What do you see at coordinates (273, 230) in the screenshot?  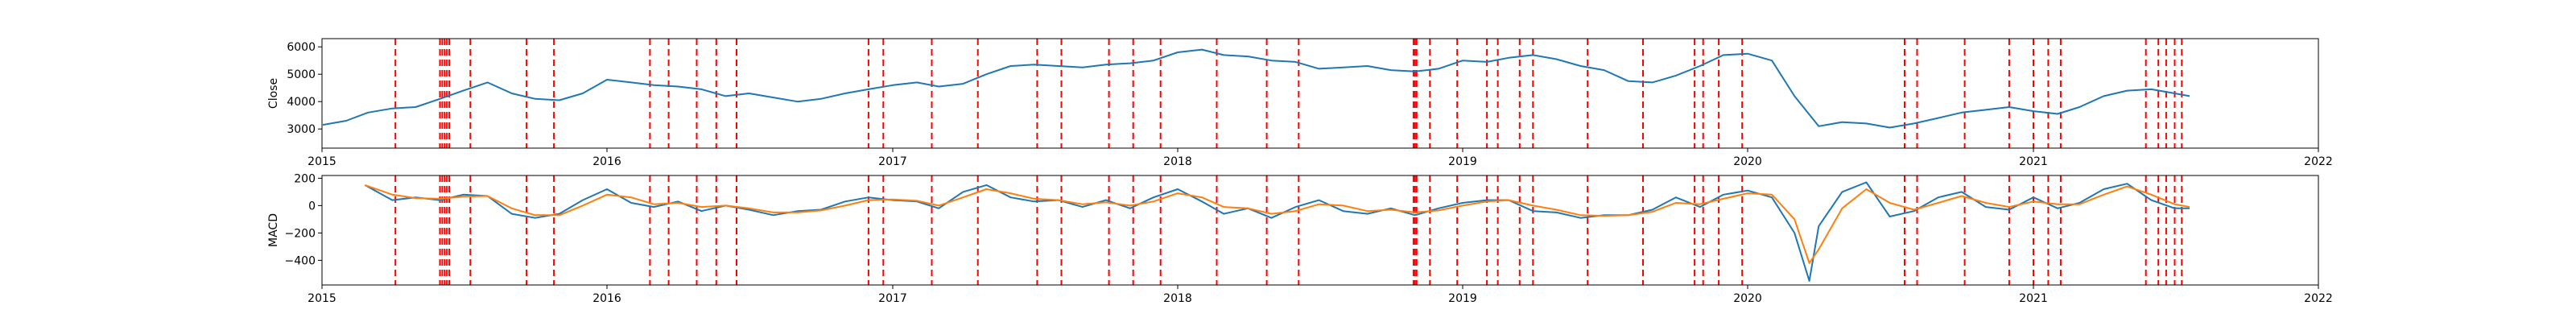 I see `macd-y-axis-label: MACD` at bounding box center [273, 230].